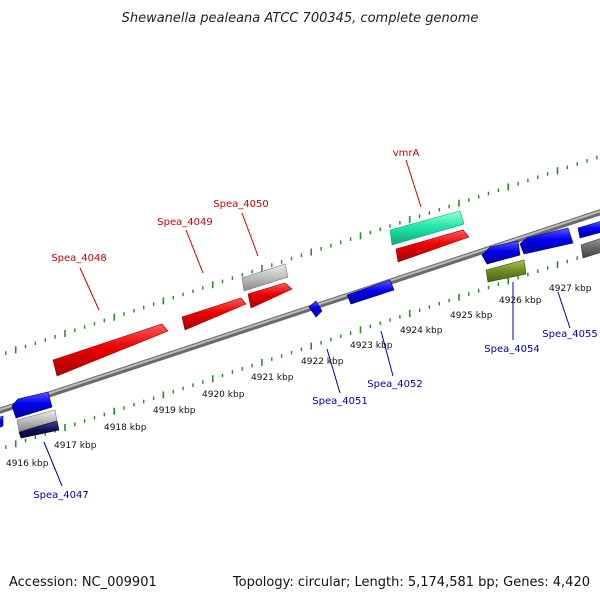 This screenshot has width=600, height=600. What do you see at coordinates (471, 316) in the screenshot?
I see `tick-label-4925: 4925 kbp` at bounding box center [471, 316].